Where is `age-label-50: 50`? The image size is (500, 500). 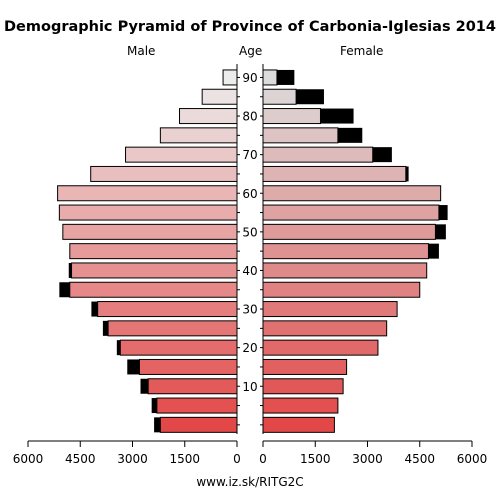 age-label-50: 50 is located at coordinates (249, 232).